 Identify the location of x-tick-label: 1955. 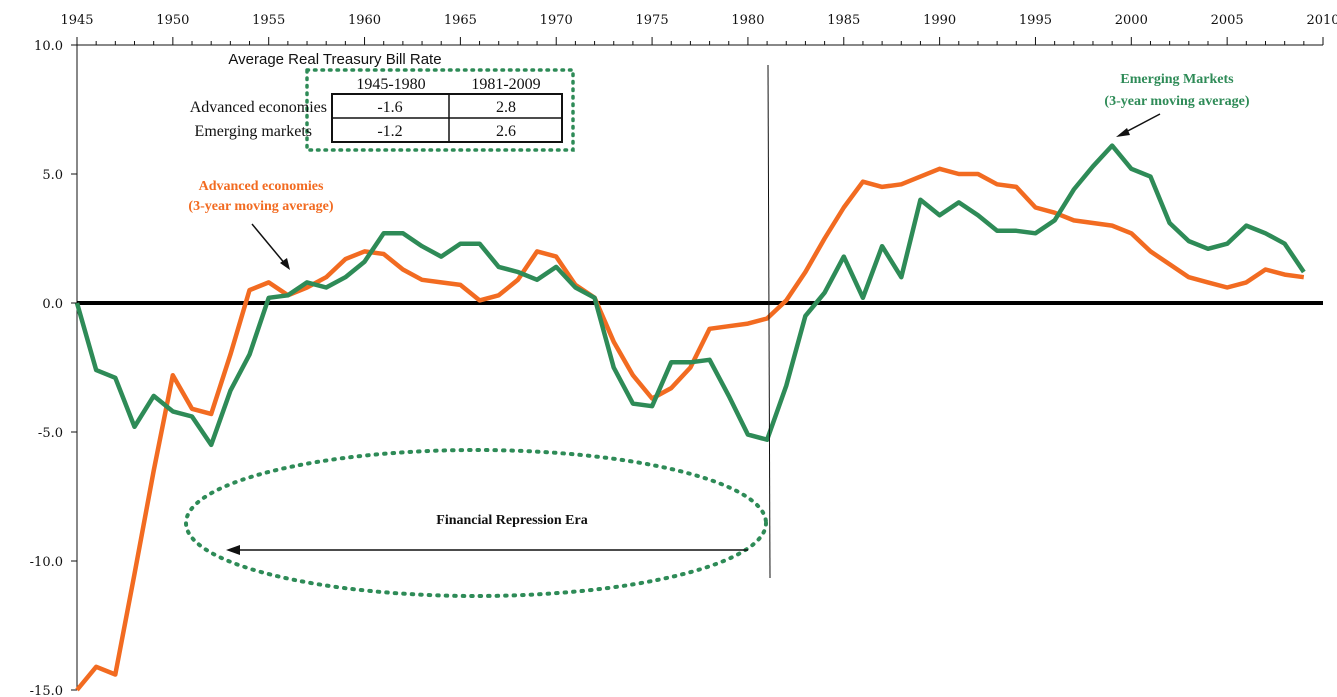
(268, 20).